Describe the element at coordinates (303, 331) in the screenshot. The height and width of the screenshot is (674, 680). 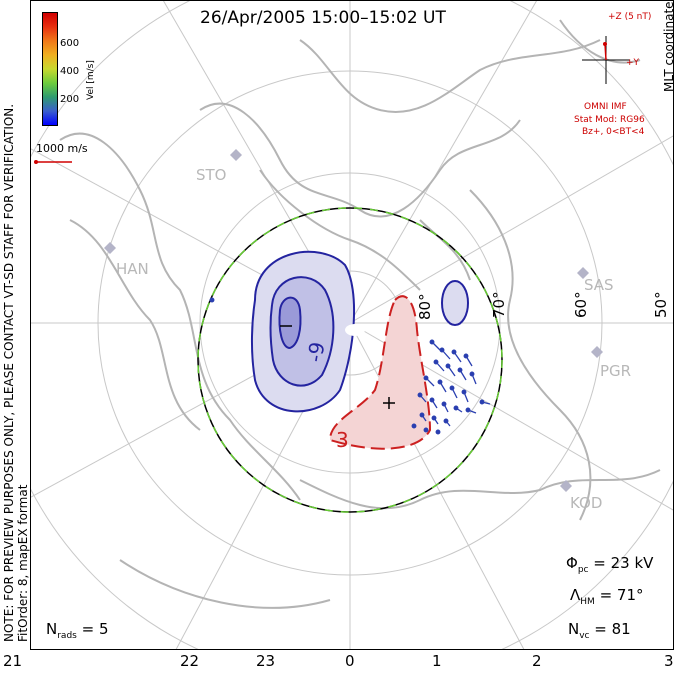
I see `dusk-convection-cell` at that location.